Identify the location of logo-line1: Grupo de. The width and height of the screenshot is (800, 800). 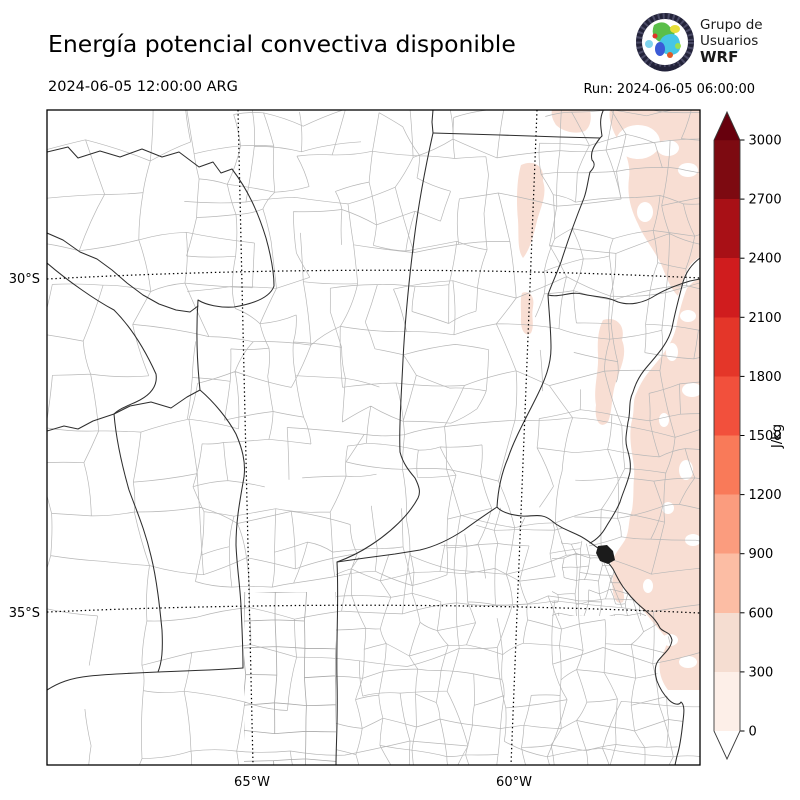
(731, 25).